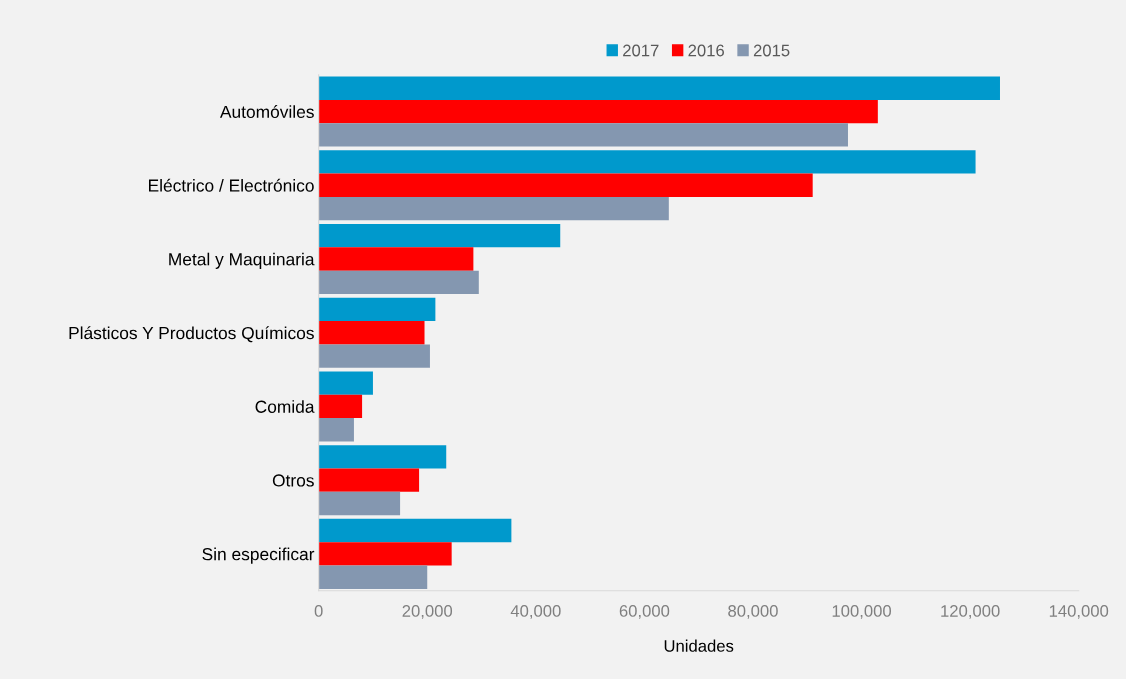 This screenshot has height=679, width=1126. What do you see at coordinates (231, 185) in the screenshot?
I see `y-tick-label: Eléctrico / Electrónico` at bounding box center [231, 185].